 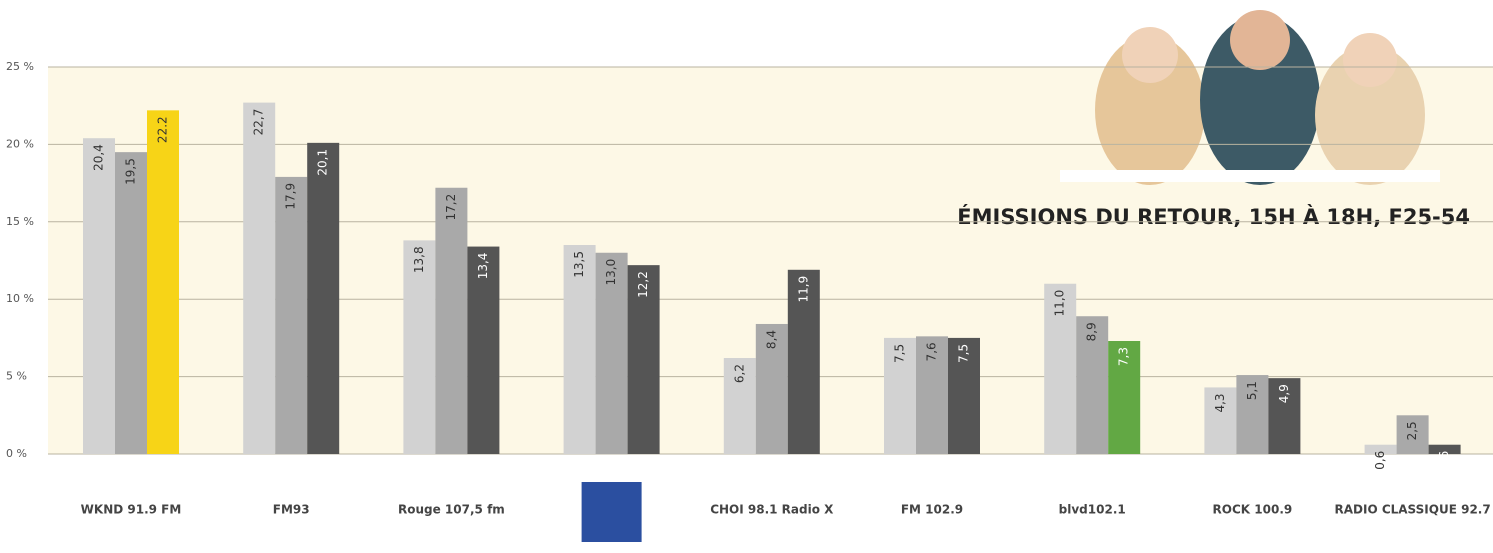 I want to click on value-label: 19,5, so click(x=131, y=171).